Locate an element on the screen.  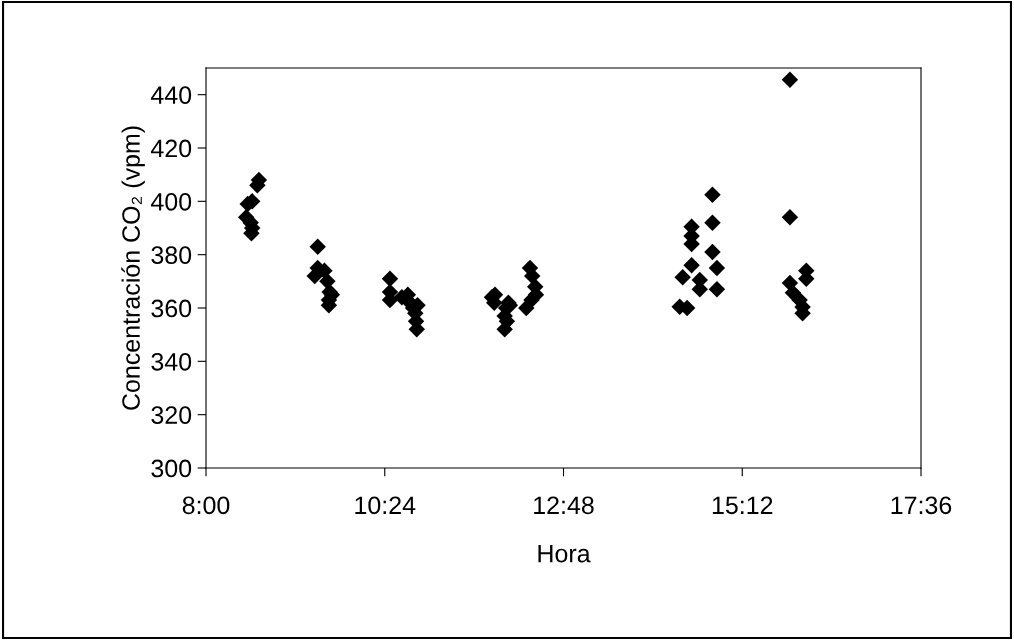
x-tick-label: 12:48 is located at coordinates (564, 505).